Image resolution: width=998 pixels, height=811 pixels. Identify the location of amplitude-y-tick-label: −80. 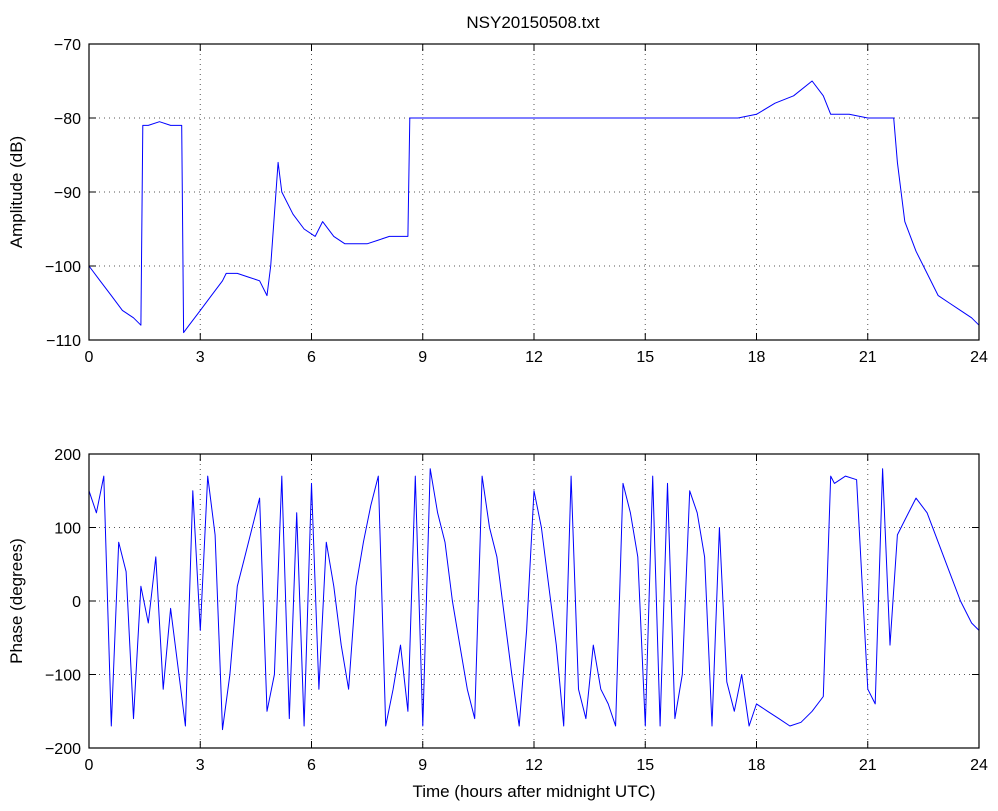
(67, 119).